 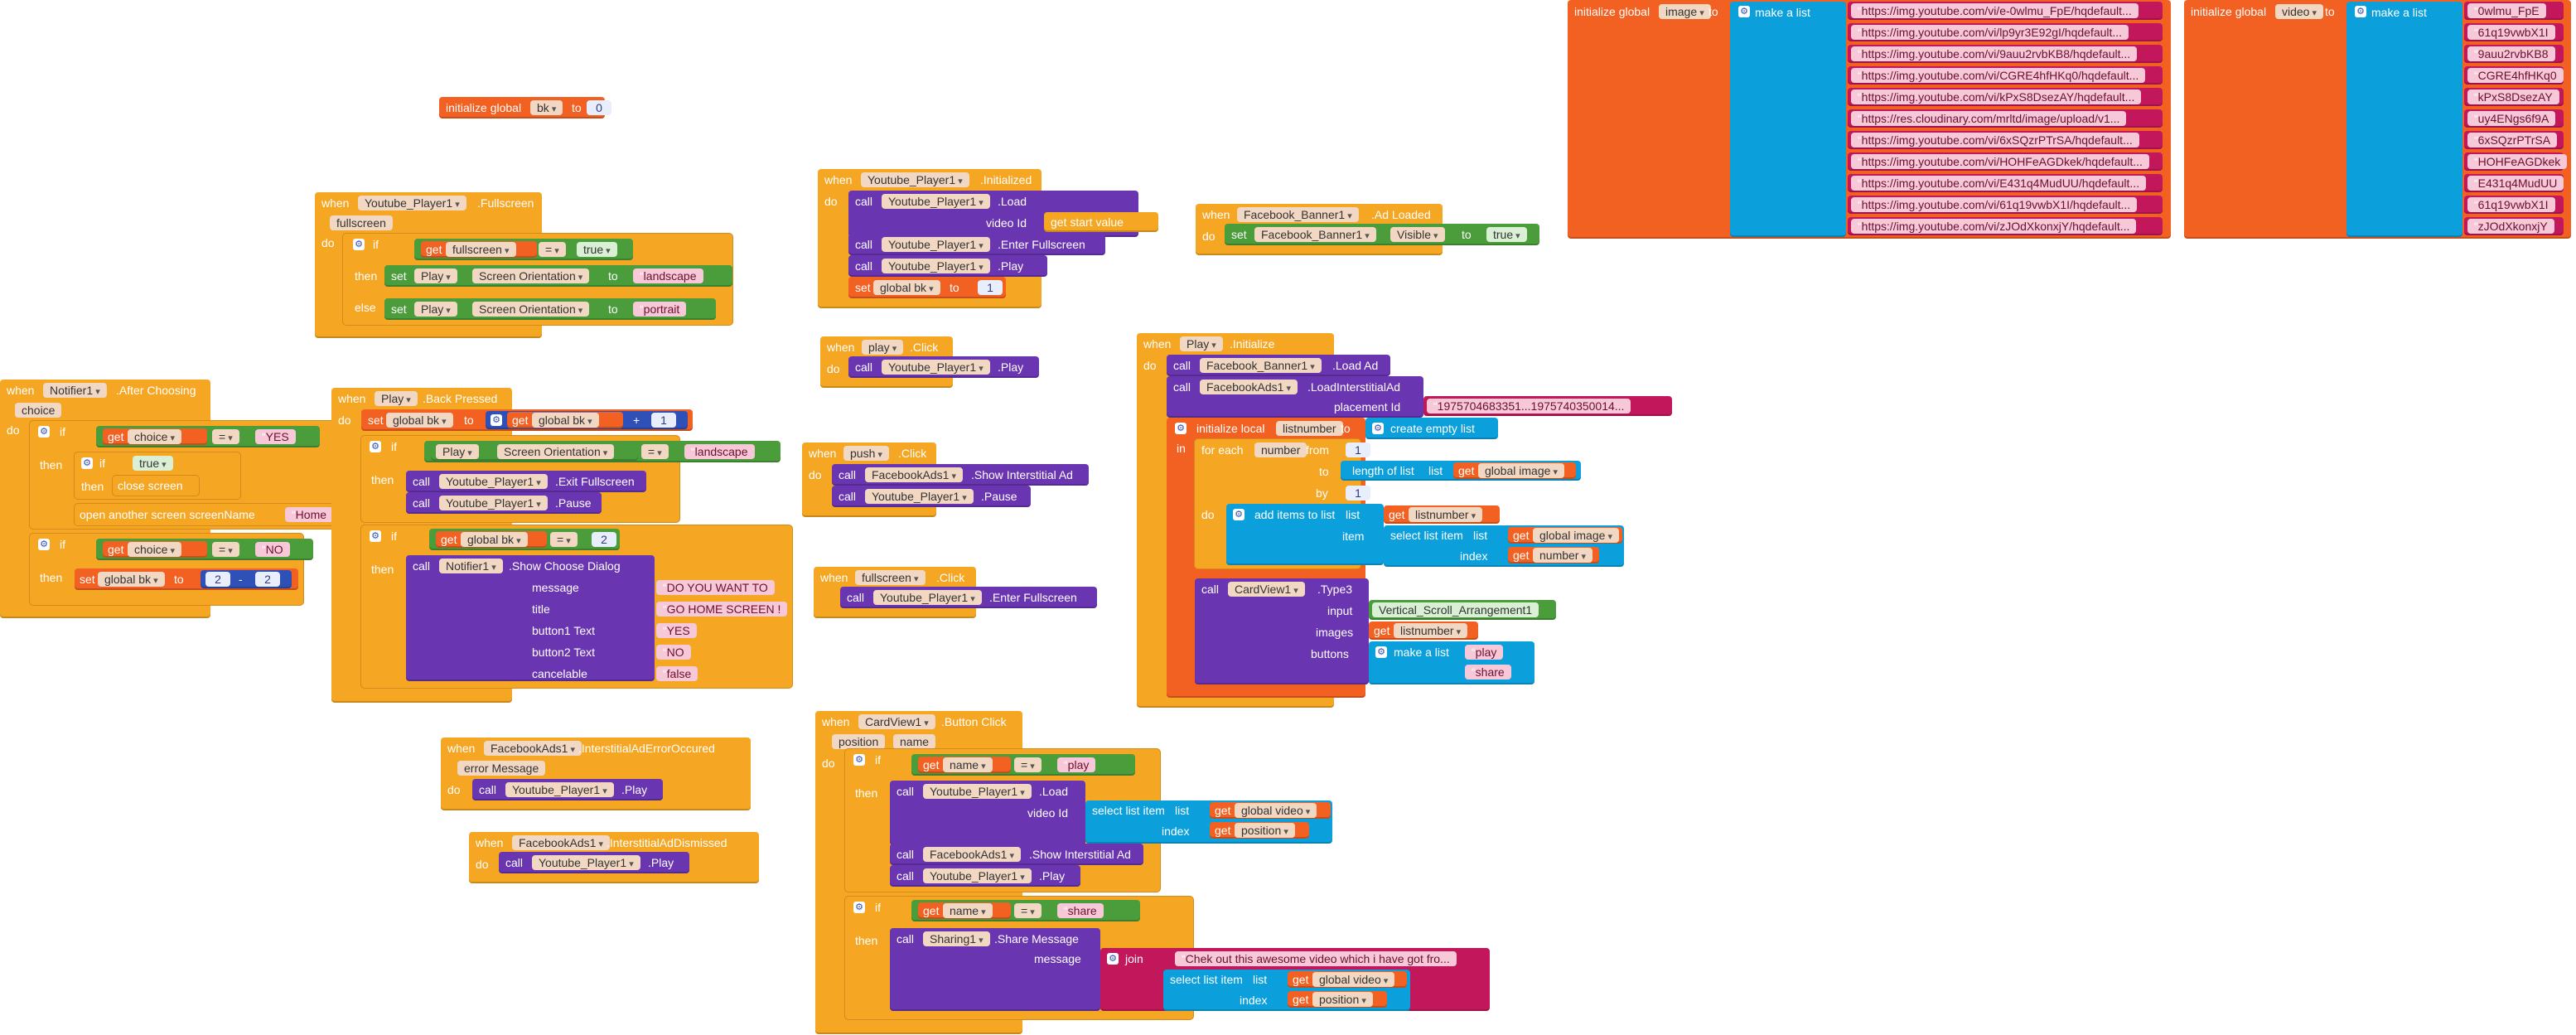 What do you see at coordinates (2404, 119) in the screenshot?
I see `make-a-list-block: ⚙ make a list` at bounding box center [2404, 119].